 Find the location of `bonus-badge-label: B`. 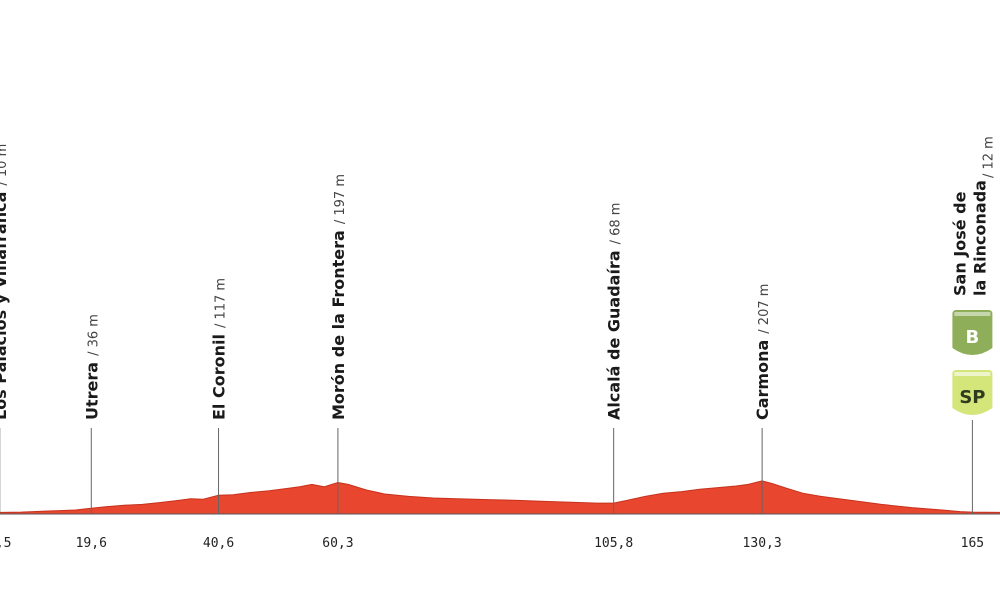

bonus-badge-label: B is located at coordinates (973, 337).